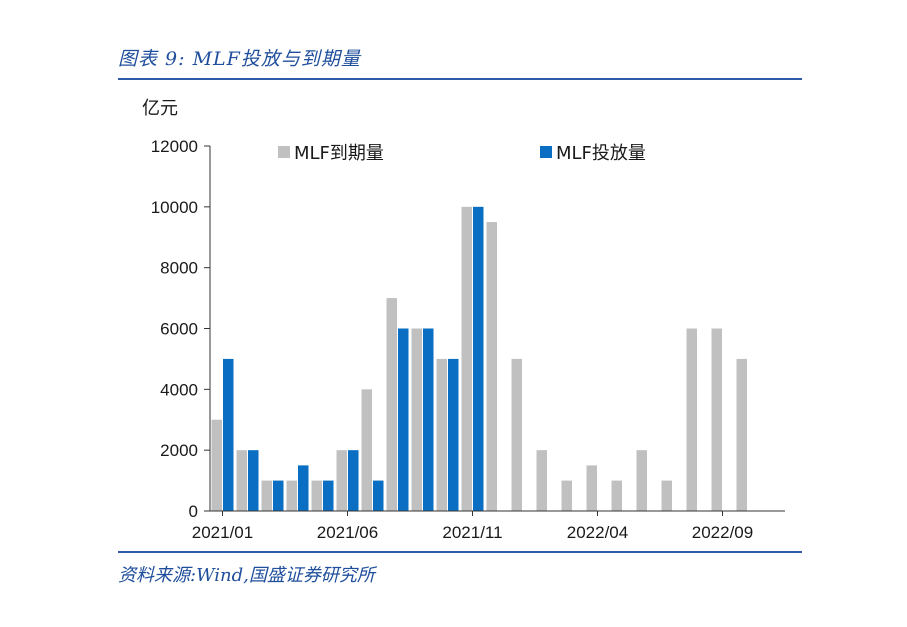  I want to click on y-tick-label: 12000, so click(174, 146).